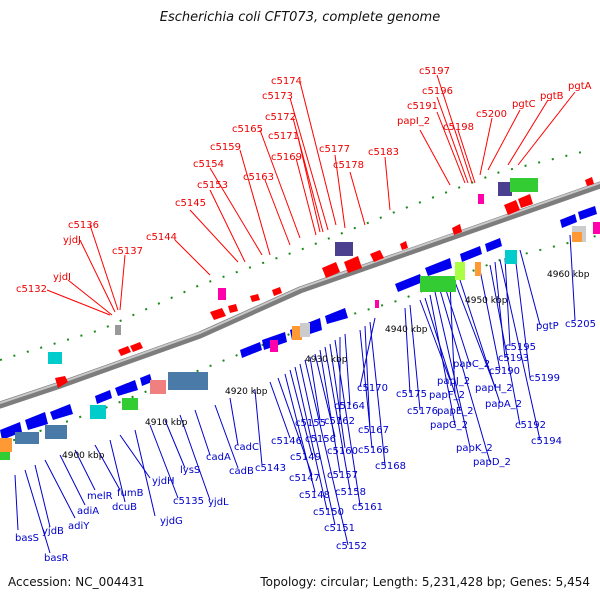 The image size is (600, 600). What do you see at coordinates (270, 468) in the screenshot?
I see `gene-label: c5143` at bounding box center [270, 468].